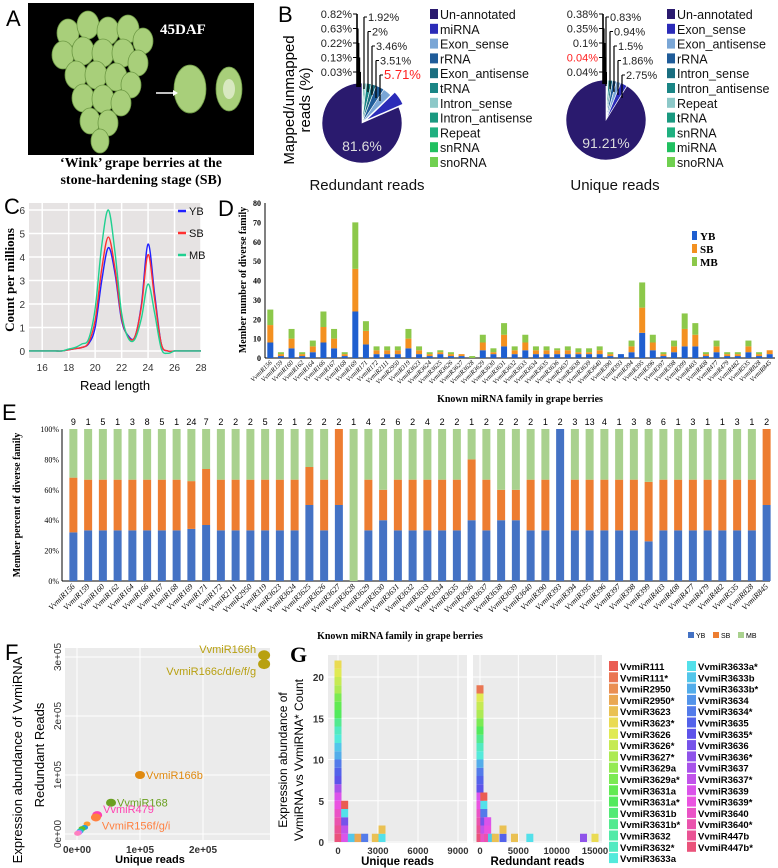  What do you see at coordinates (585, 44) in the screenshot?
I see `pie-callout-label: 0.1%` at bounding box center [585, 44].